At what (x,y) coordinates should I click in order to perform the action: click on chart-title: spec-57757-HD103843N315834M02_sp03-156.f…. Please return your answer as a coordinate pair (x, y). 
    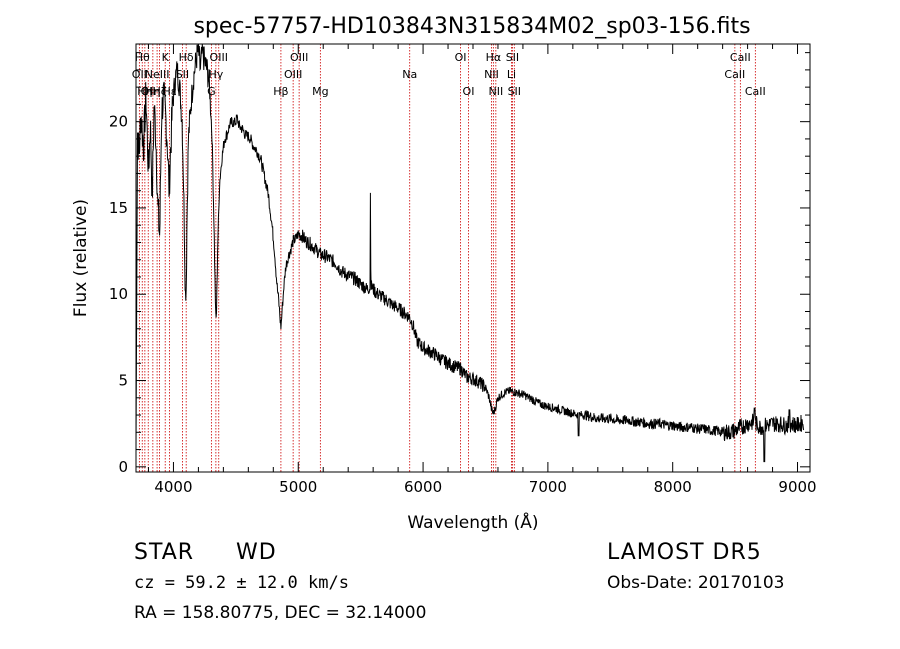
    Looking at the image, I should click on (471, 26).